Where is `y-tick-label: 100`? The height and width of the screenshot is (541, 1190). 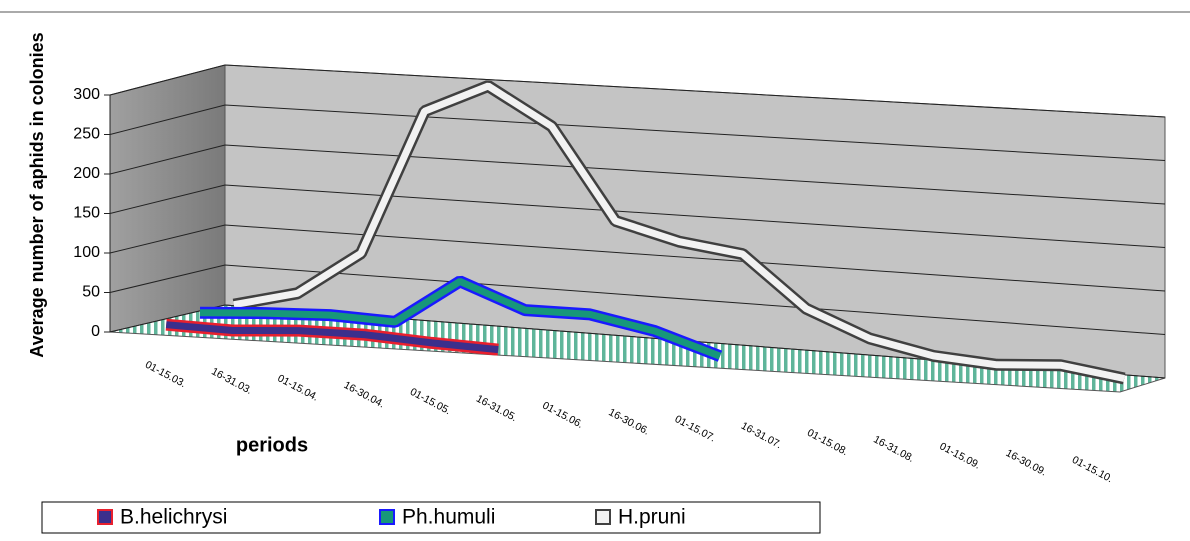 y-tick-label: 100 is located at coordinates (86, 252).